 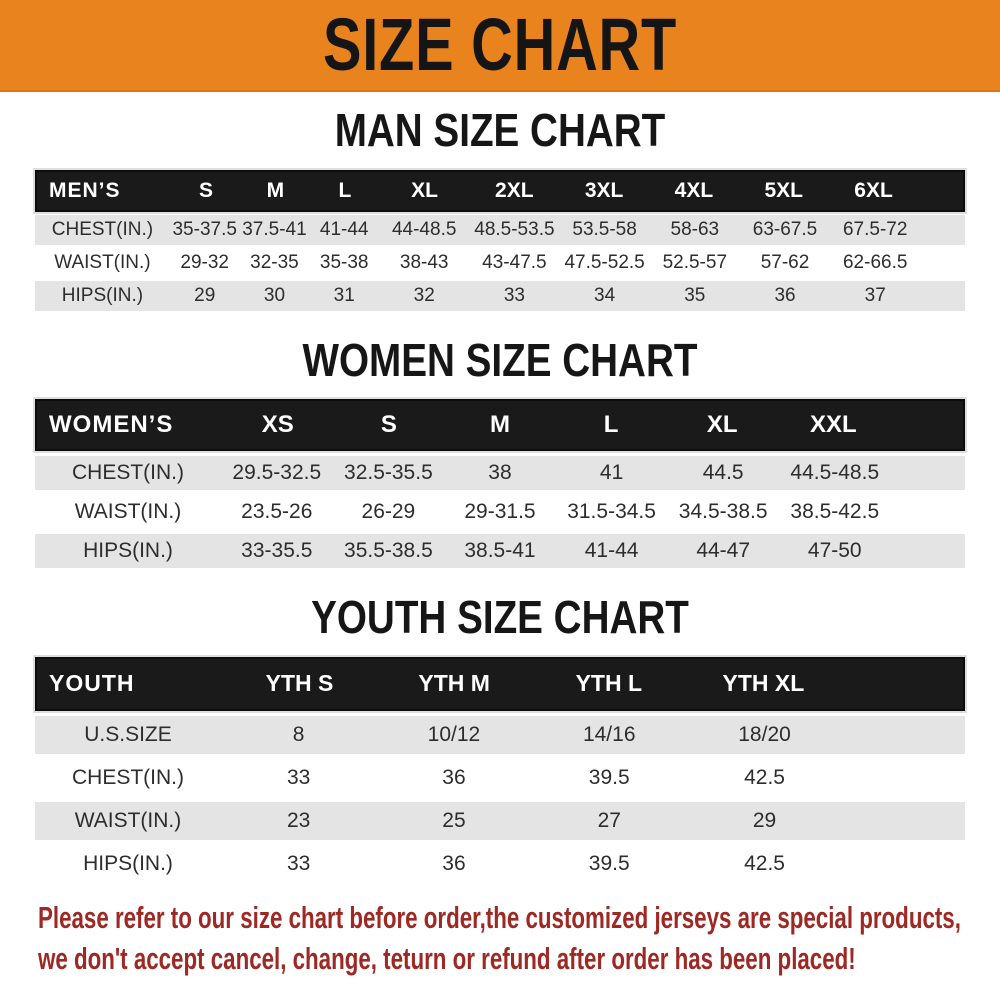 What do you see at coordinates (723, 551) in the screenshot?
I see `table-cell: 44-47` at bounding box center [723, 551].